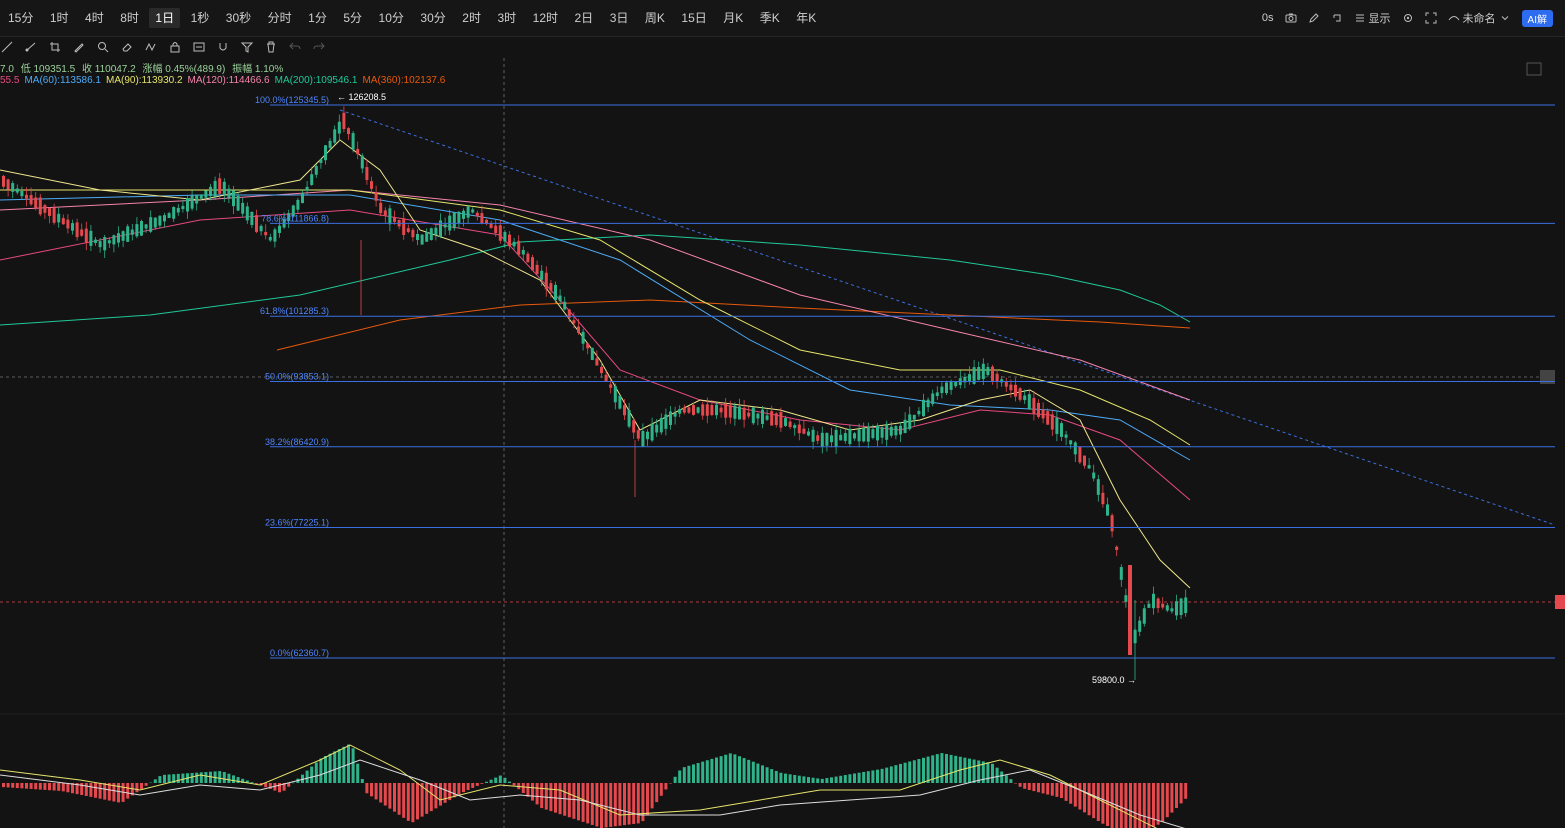 The width and height of the screenshot is (1565, 828). Describe the element at coordinates (48, 69) in the screenshot. I see `ohlc-low: 低 109351.5` at that location.